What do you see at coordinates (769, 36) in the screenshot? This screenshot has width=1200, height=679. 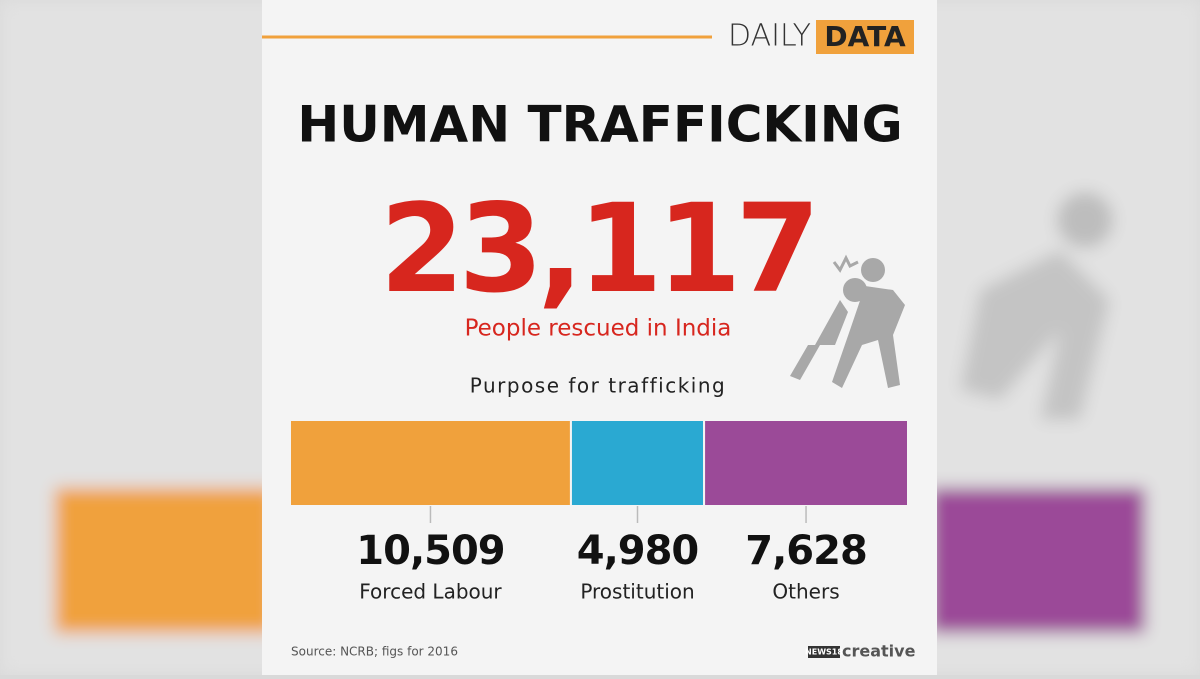 I see `brand-daily: DAILY` at bounding box center [769, 36].